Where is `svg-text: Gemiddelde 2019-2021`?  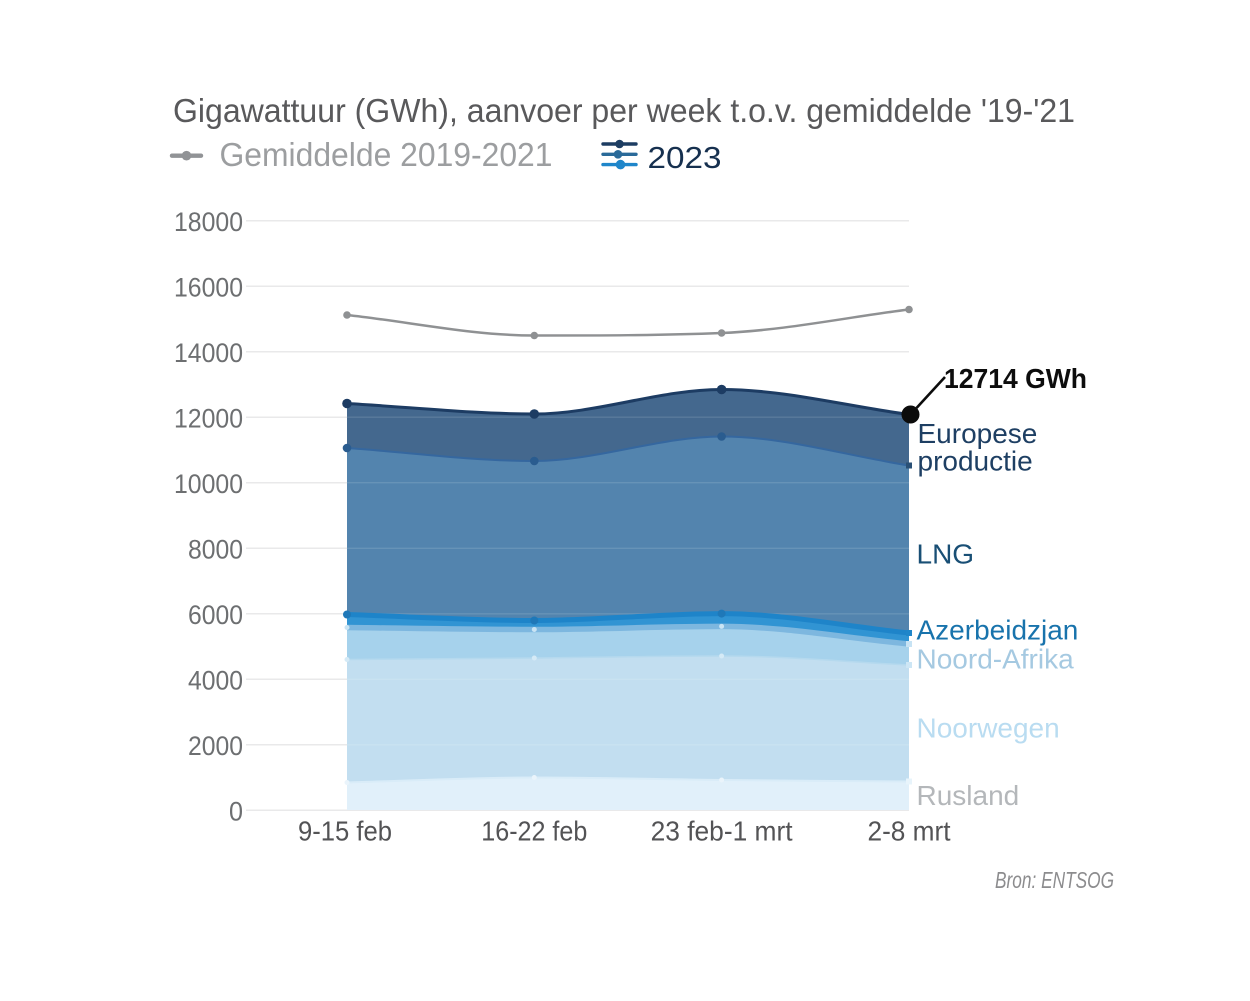 svg-text: Gemiddelde 2019-2021 is located at coordinates (386, 154).